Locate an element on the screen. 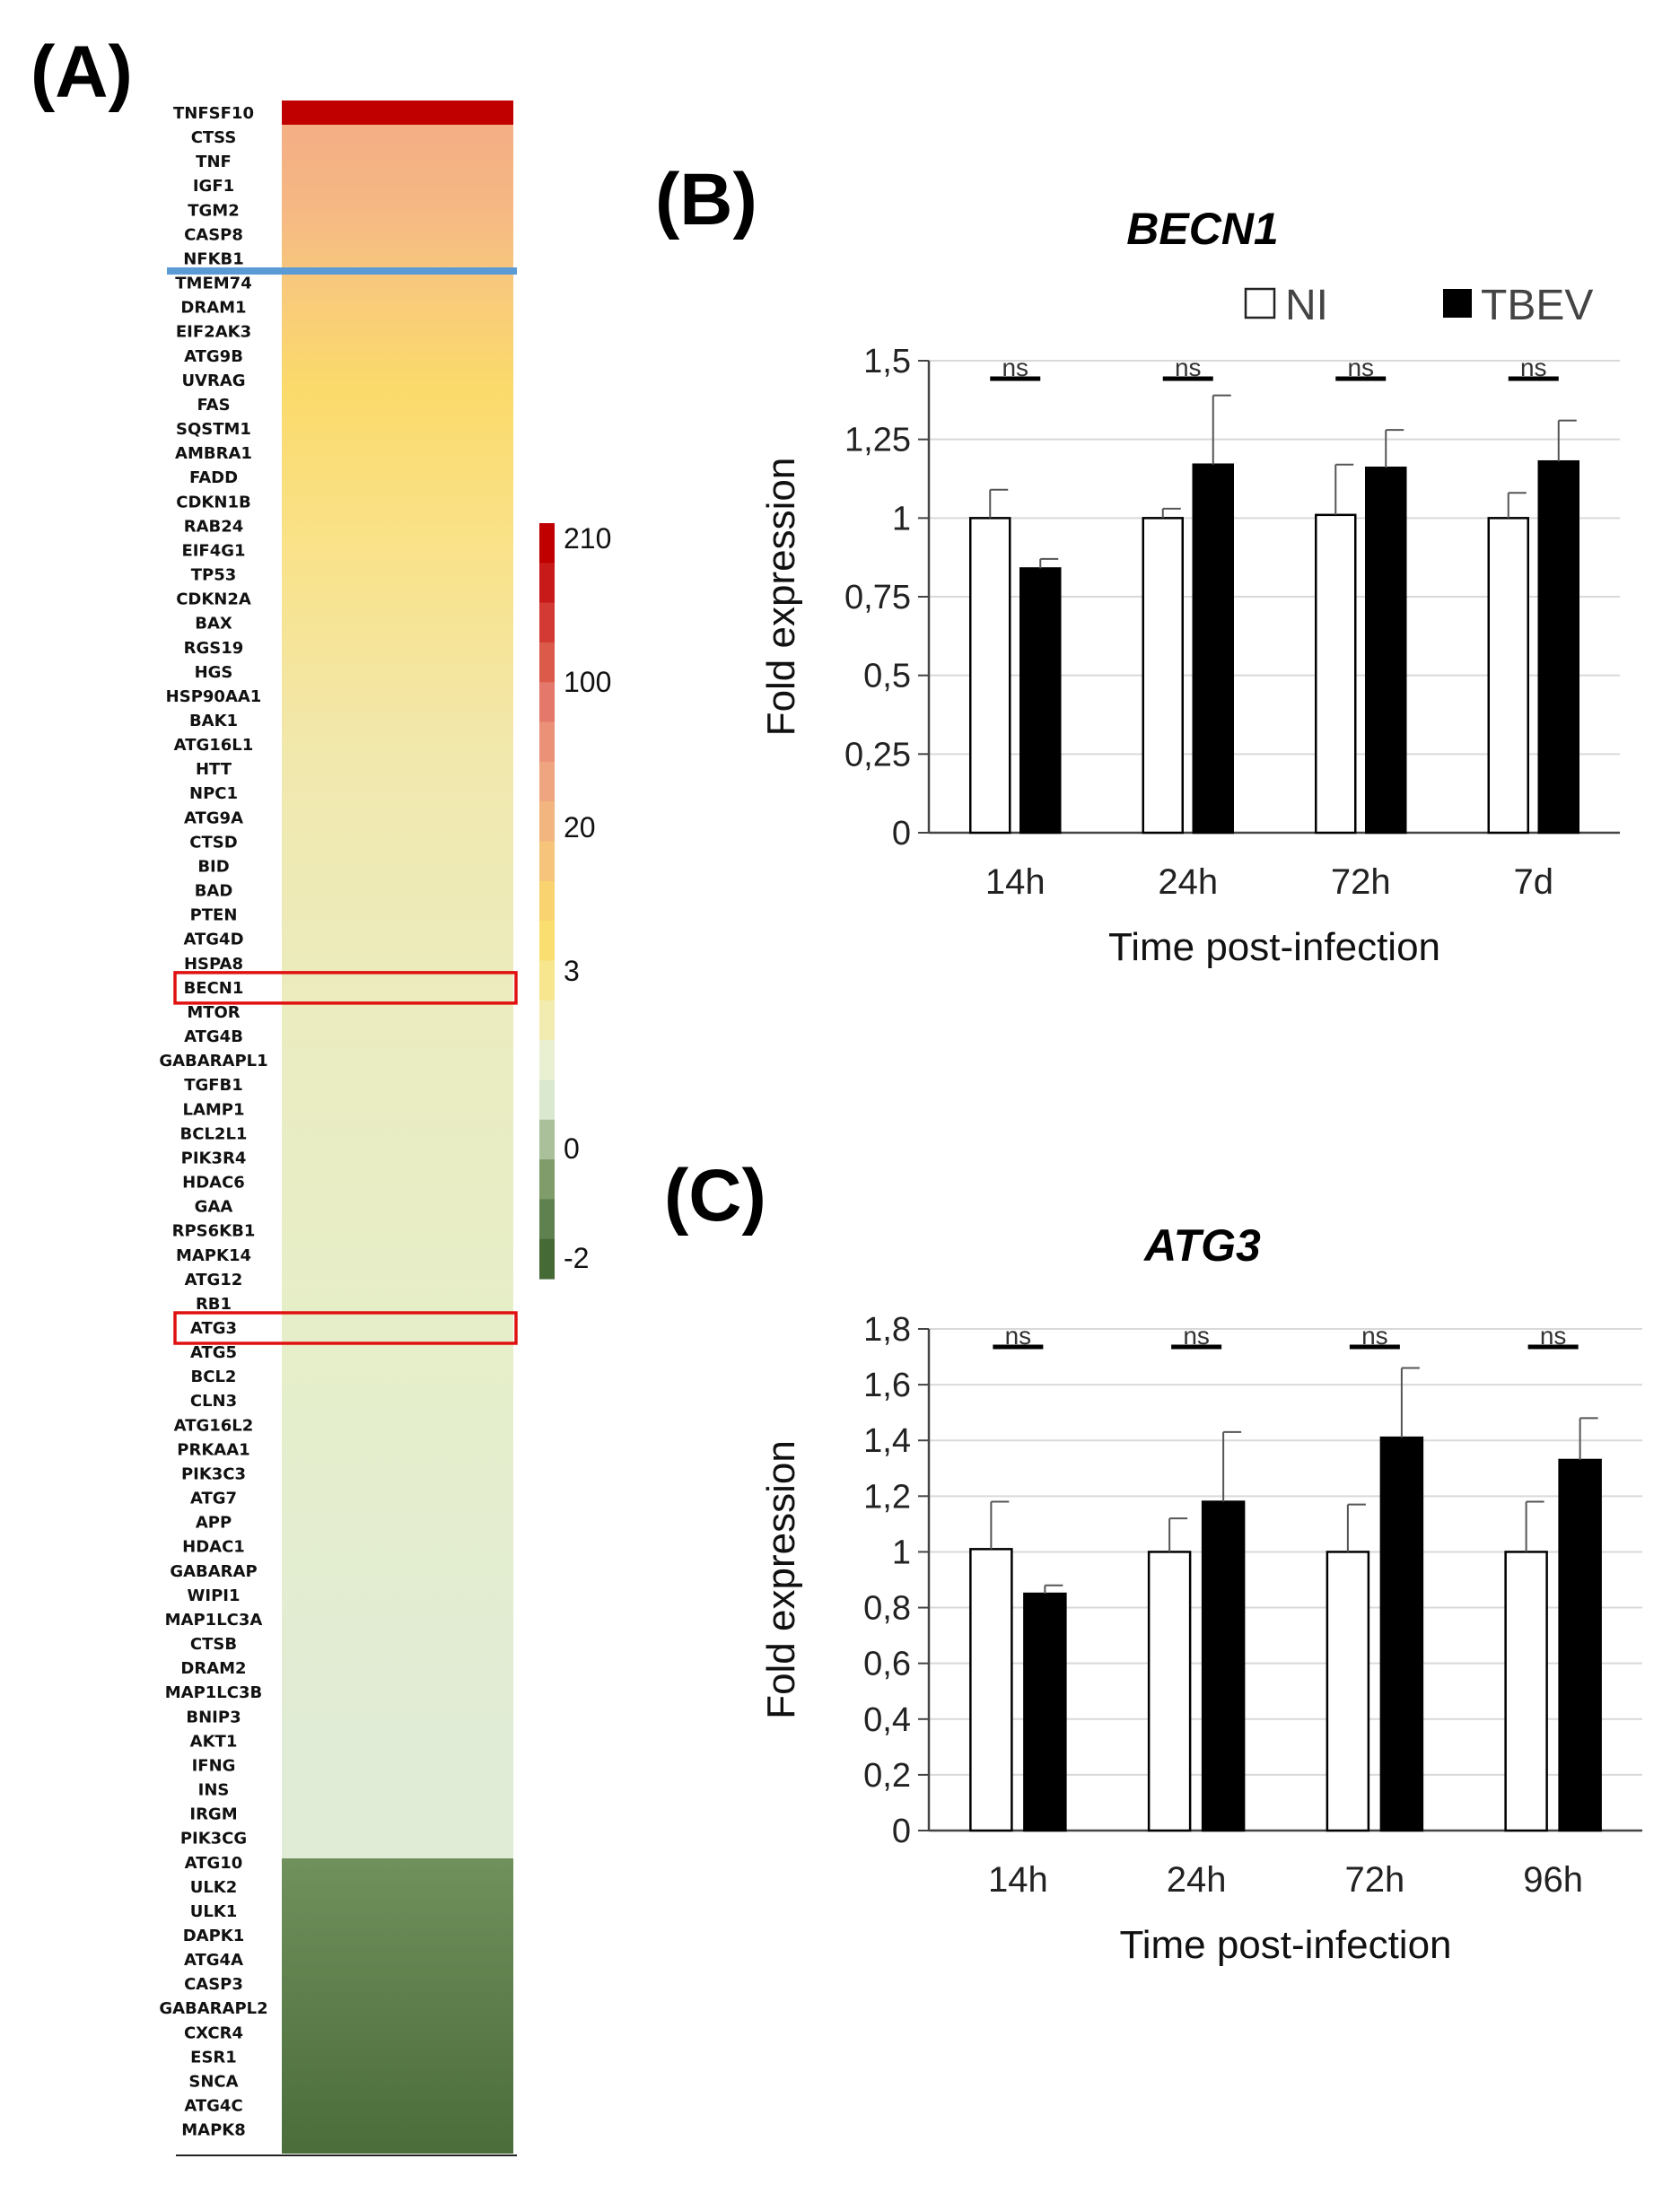 The image size is (1680, 2185). gene-label: HSPA8 is located at coordinates (213, 964).